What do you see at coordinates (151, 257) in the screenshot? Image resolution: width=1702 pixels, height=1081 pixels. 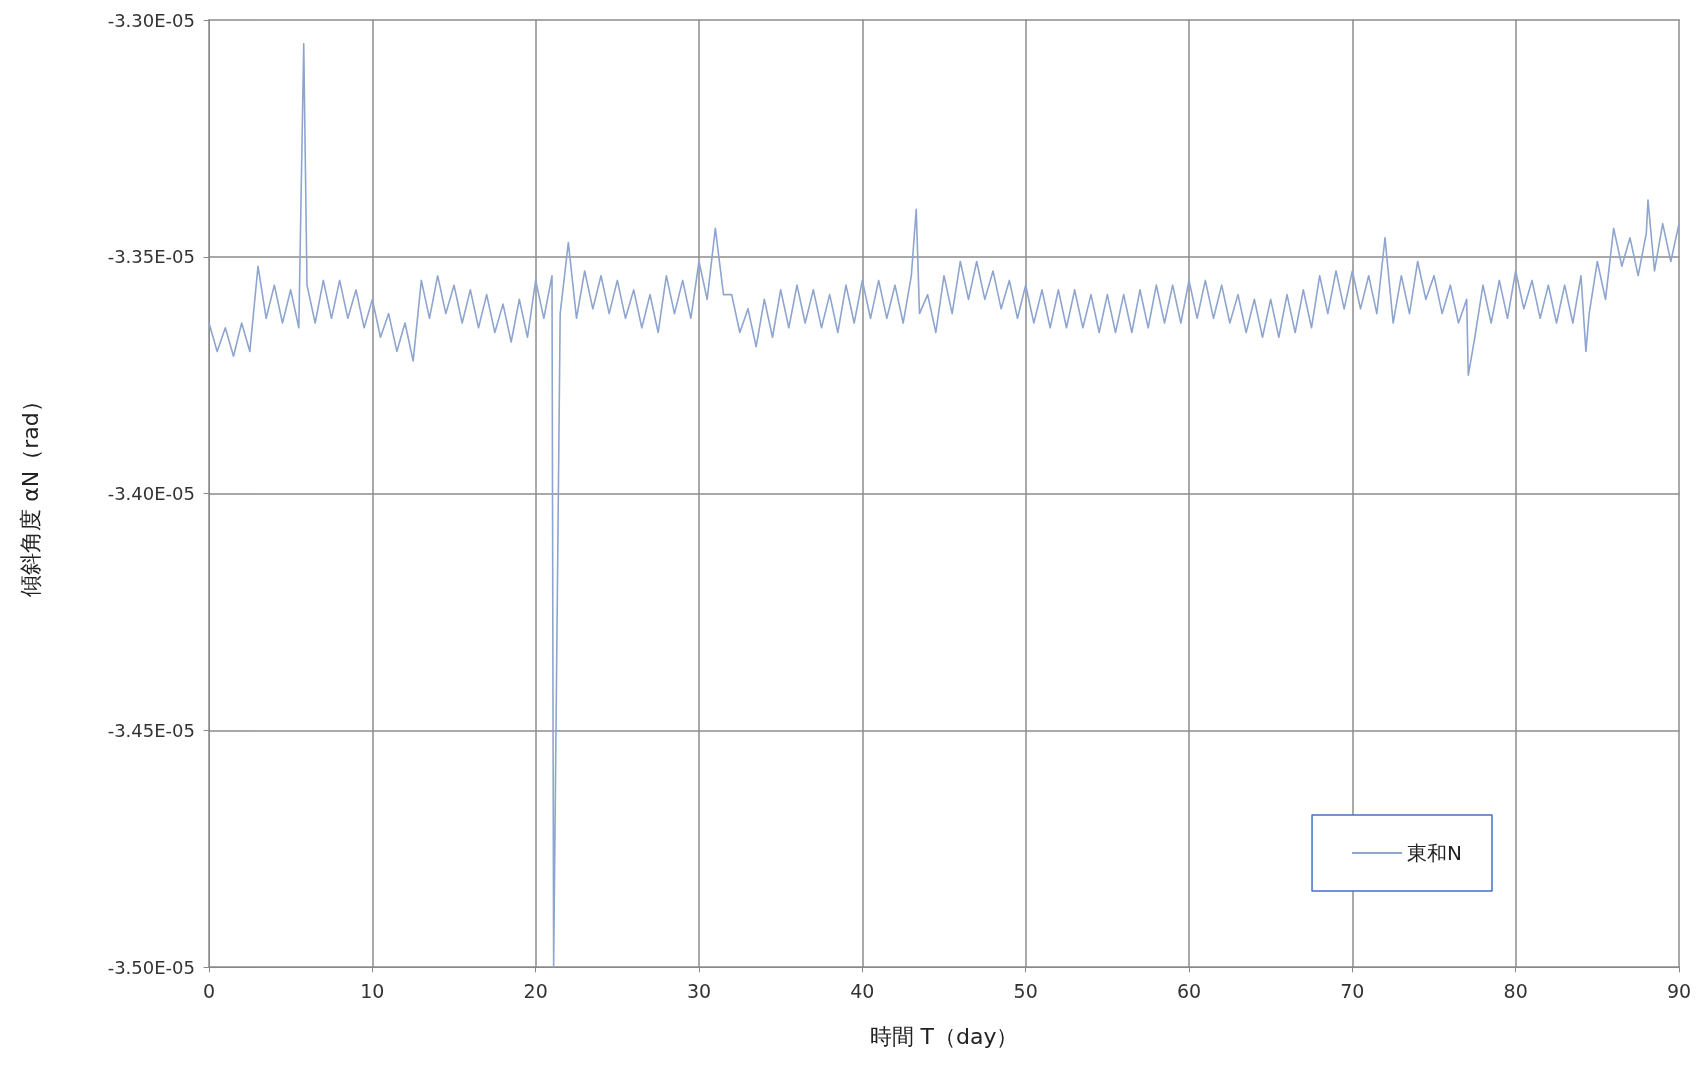 I see `y-tick-label: -3.35E-05` at bounding box center [151, 257].